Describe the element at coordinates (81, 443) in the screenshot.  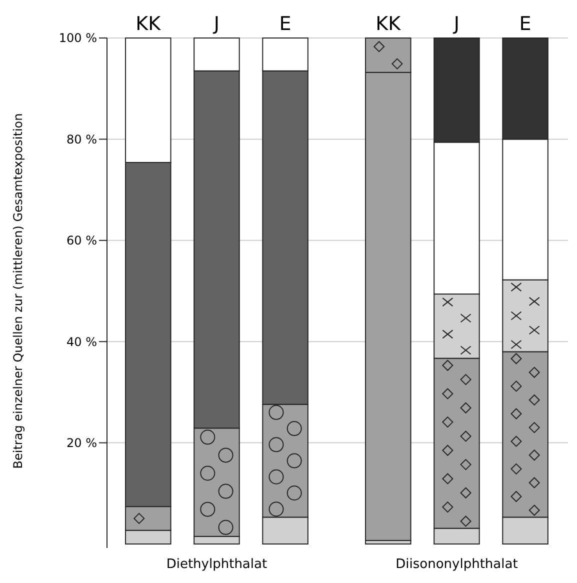
I see `y-tick-label: 20 %` at that location.